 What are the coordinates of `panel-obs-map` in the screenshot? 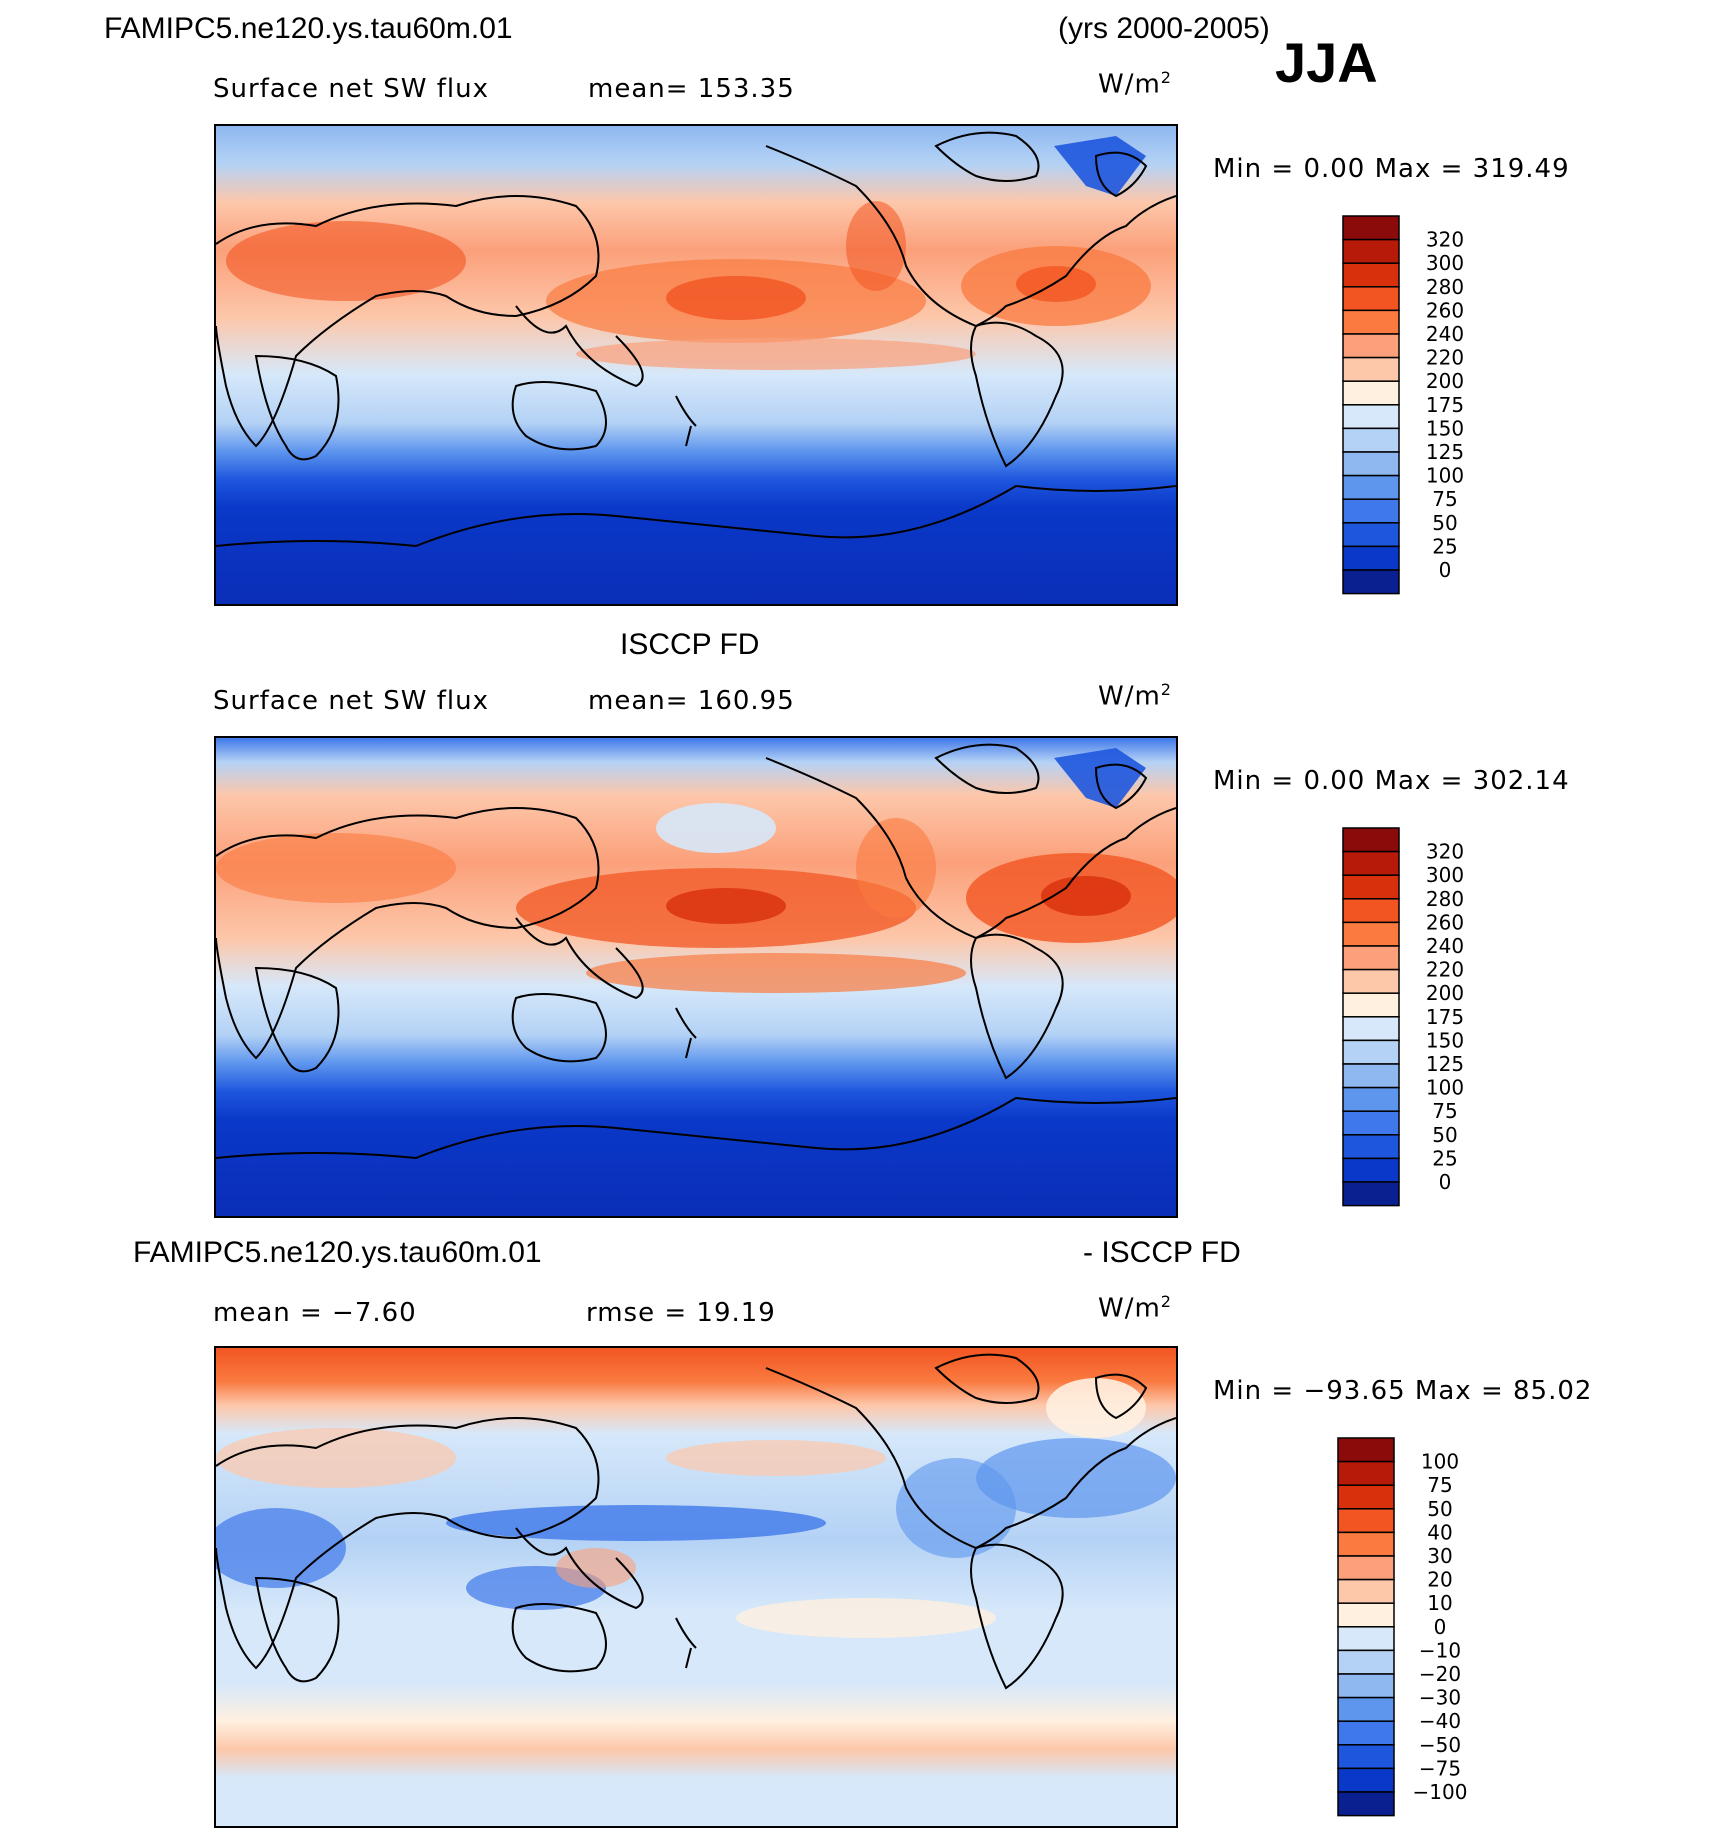 It's located at (696, 977).